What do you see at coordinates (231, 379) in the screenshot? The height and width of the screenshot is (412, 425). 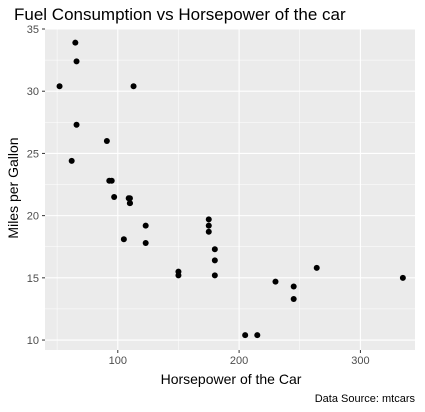 I see `x-axis-title: Horsepower of the Car` at bounding box center [231, 379].